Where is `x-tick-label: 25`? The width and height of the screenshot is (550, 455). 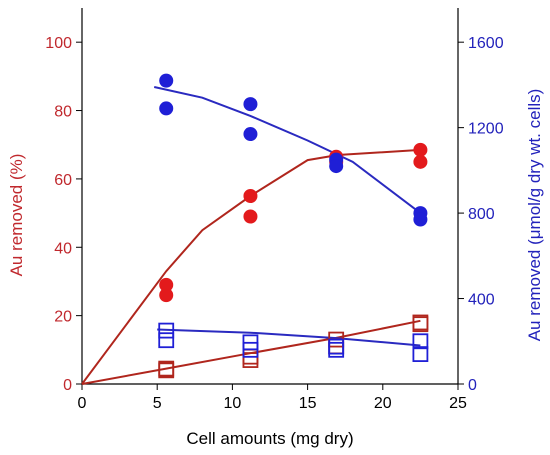 x-tick-label: 25 is located at coordinates (458, 403).